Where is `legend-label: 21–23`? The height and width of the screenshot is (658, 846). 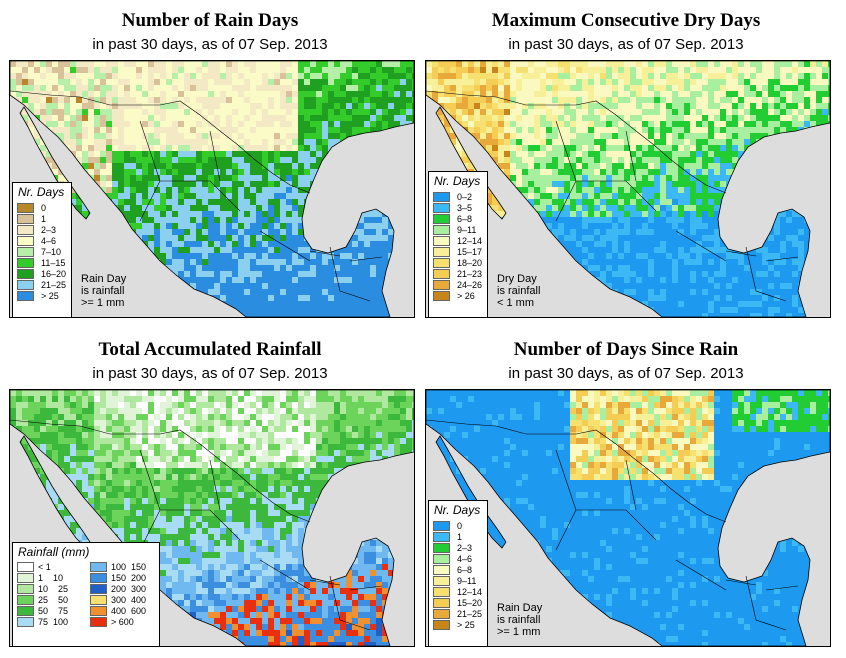 legend-label: 21–23 is located at coordinates (470, 273).